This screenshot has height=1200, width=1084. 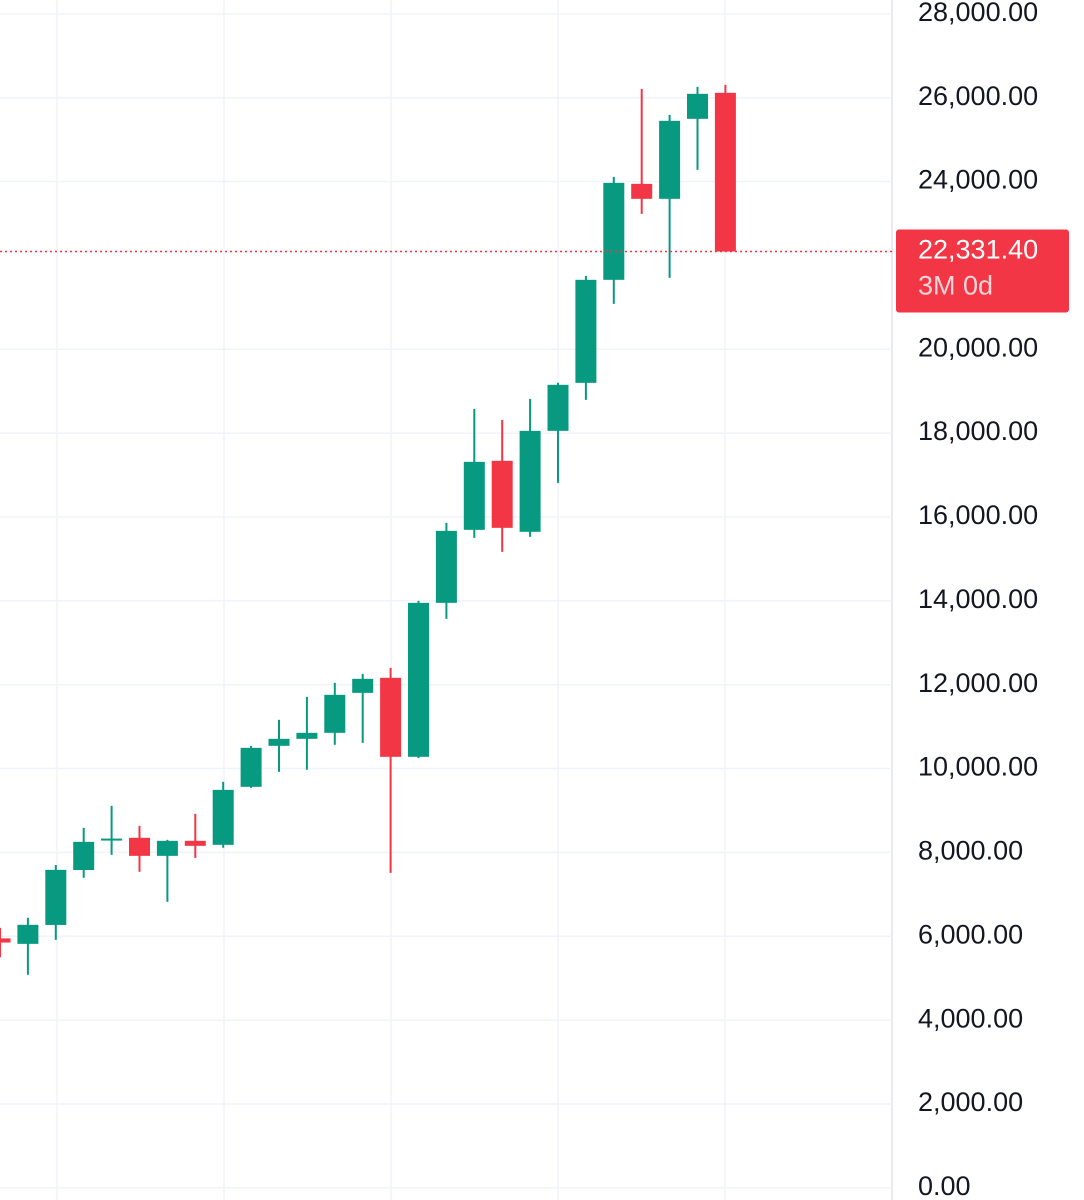 I want to click on y-tick-label: 8,000.00, so click(x=970, y=851).